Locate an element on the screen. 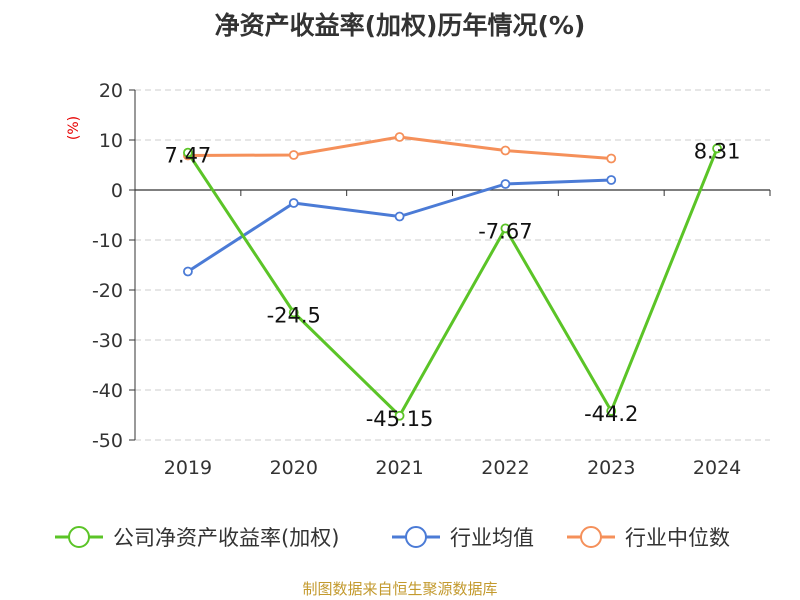  x-tick-label: 2020 is located at coordinates (294, 468).